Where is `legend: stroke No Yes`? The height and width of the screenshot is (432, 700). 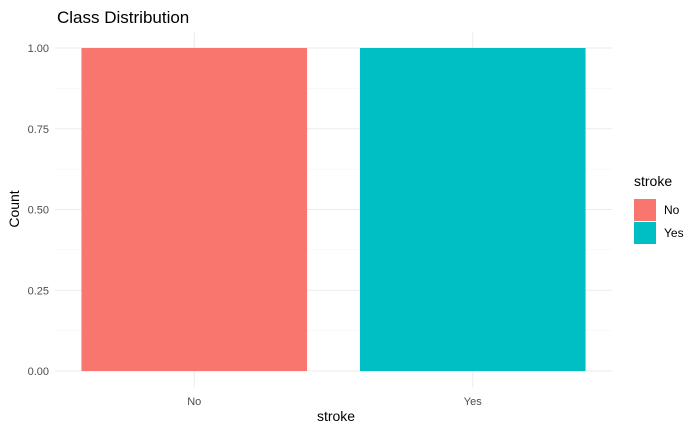 legend: stroke No Yes is located at coordinates (659, 208).